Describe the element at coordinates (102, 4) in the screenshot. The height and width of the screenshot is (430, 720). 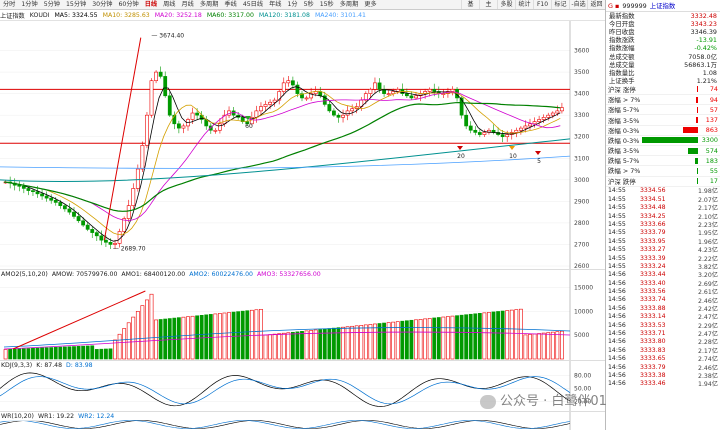
I see `period-tab-4: 30分钟` at that location.